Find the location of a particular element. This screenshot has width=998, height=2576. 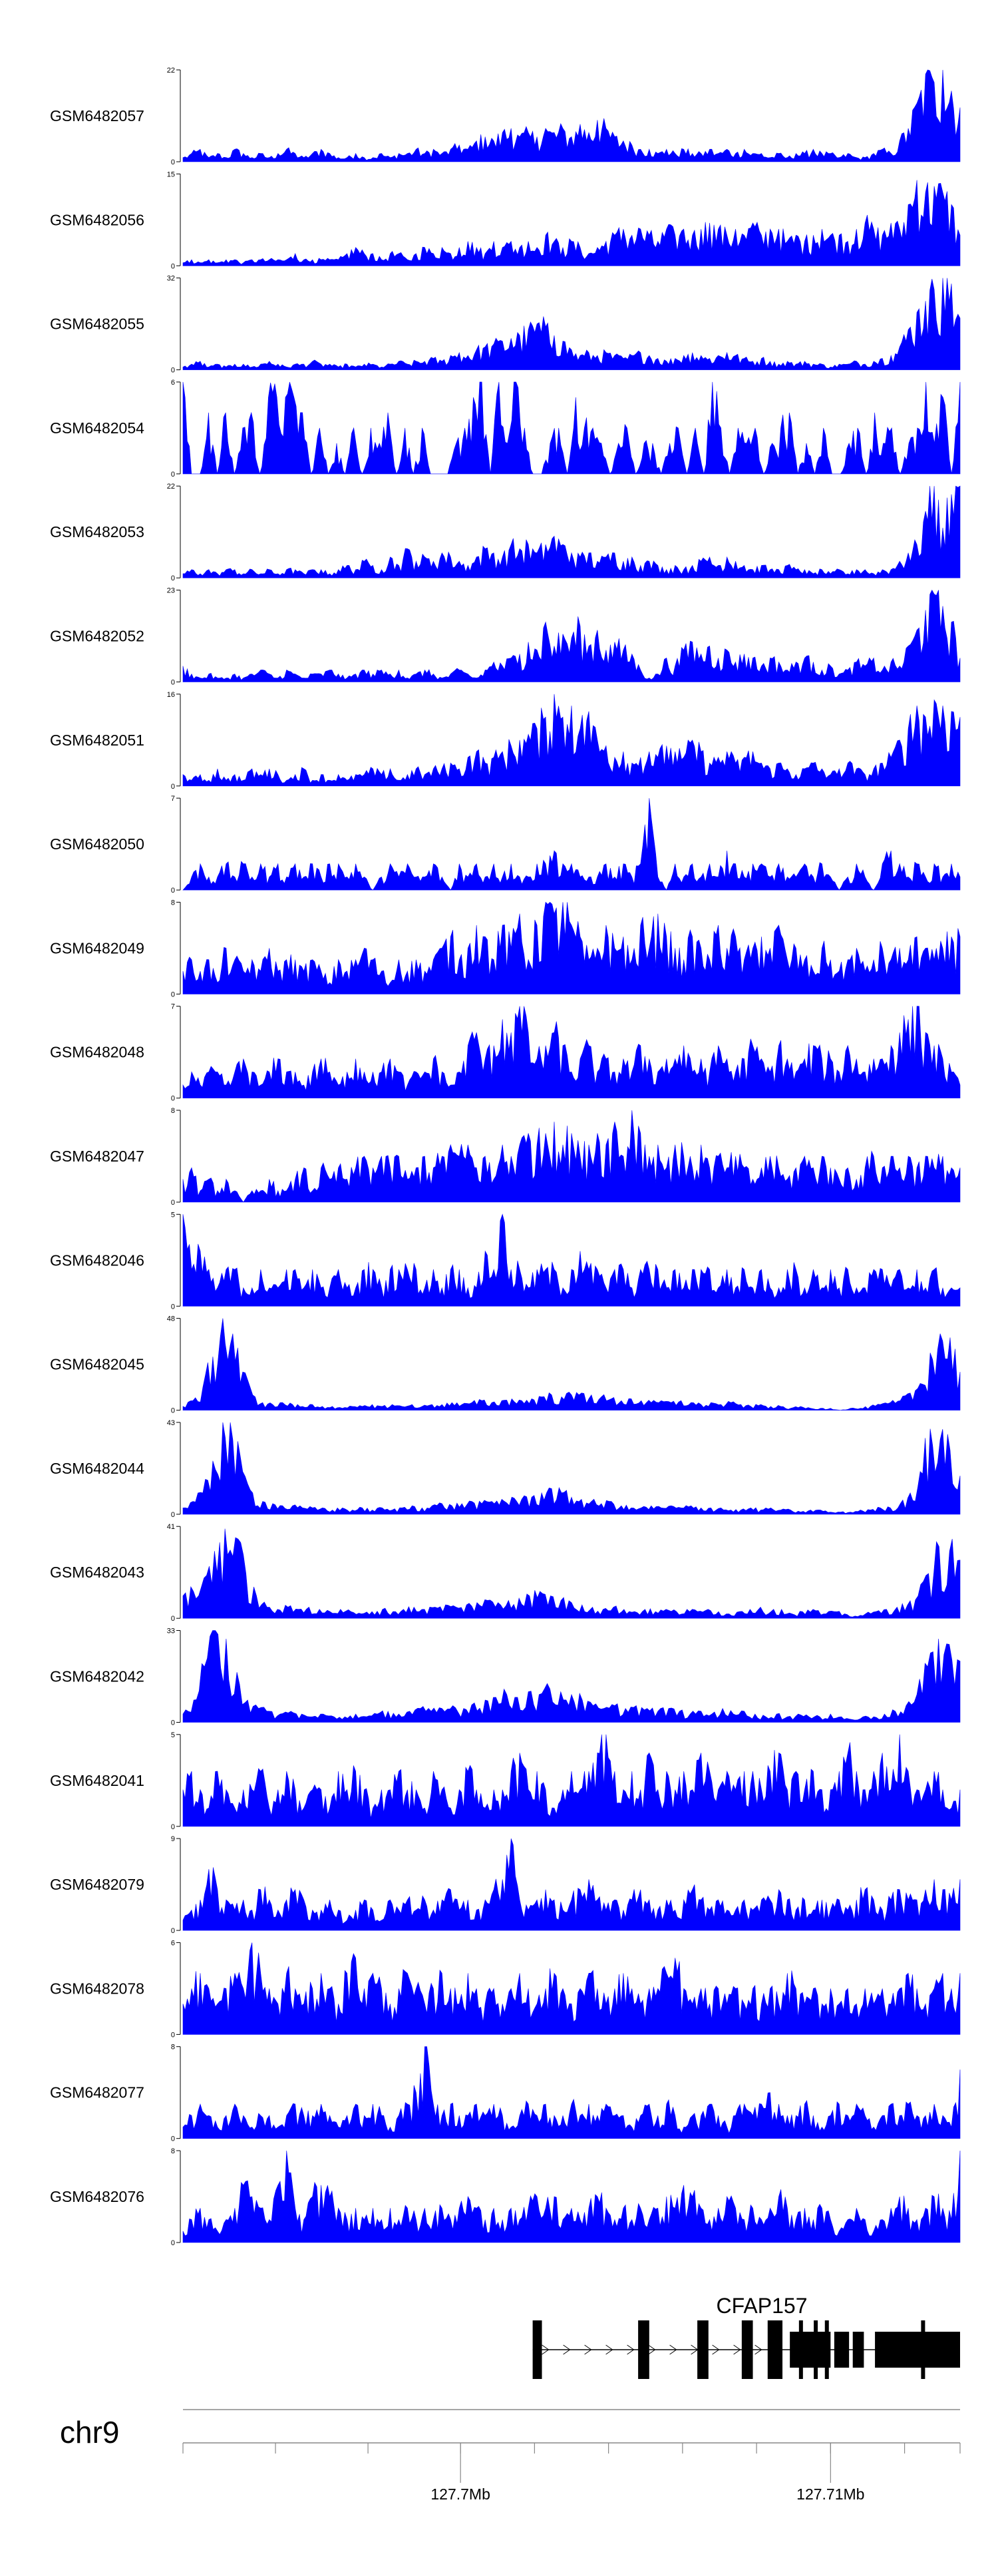

track-GSM6482044: GSM6482044 43 0 is located at coordinates (505, 1469).